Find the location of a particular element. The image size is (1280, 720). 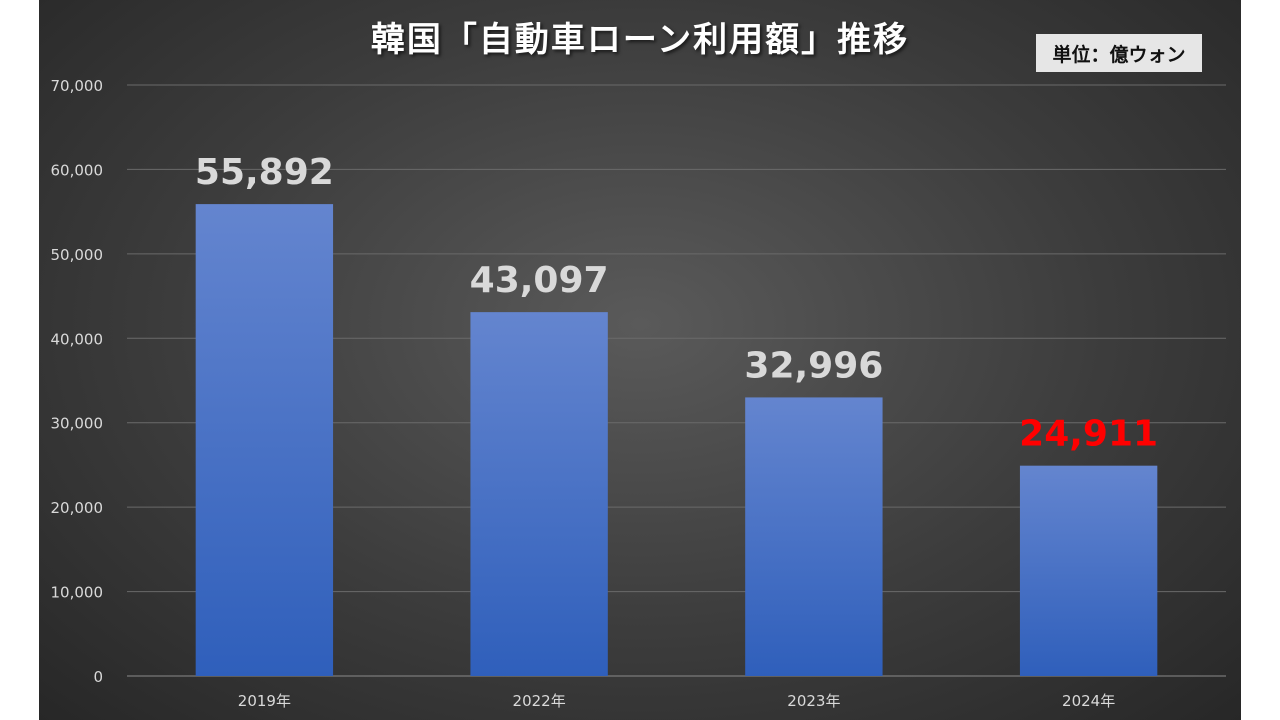

x-tick-label: 2023年 is located at coordinates (813, 701).